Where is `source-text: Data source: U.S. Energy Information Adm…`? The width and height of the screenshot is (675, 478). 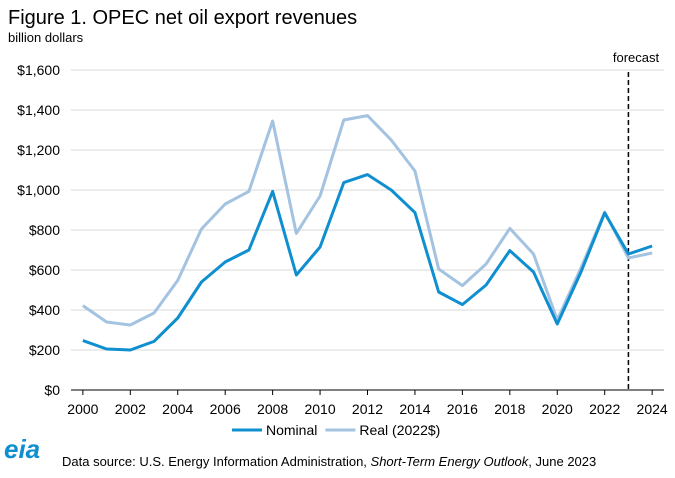
source-text: Data source: U.S. Energy Information Adm… is located at coordinates (216, 461).